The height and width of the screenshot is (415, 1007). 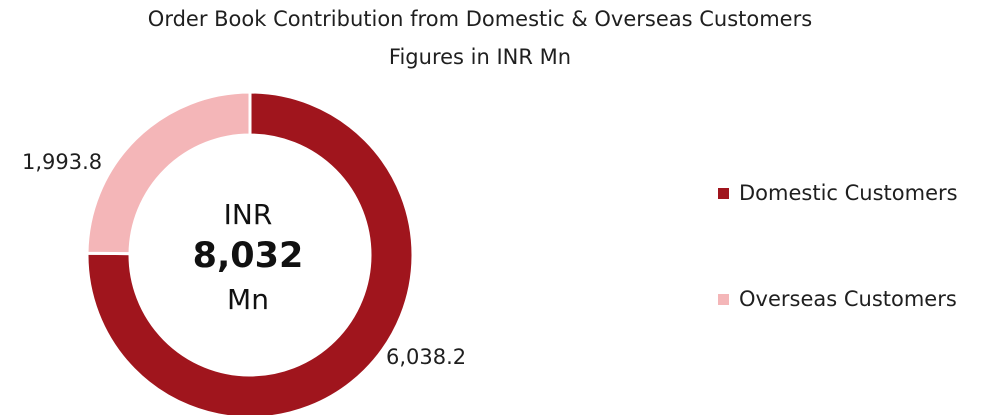 What do you see at coordinates (62, 162) in the screenshot?
I see `data-label-overseas: 1,993.8` at bounding box center [62, 162].